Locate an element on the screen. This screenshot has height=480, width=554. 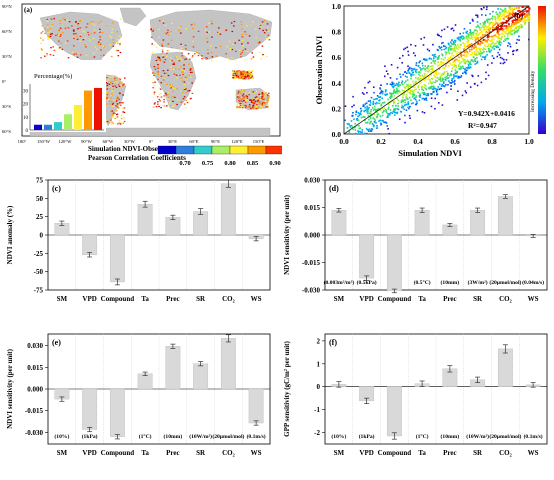
scatter-x-ticks: 0.0 0.2 0.4 0.6 0.8 1.0 is located at coordinates (436, 141).